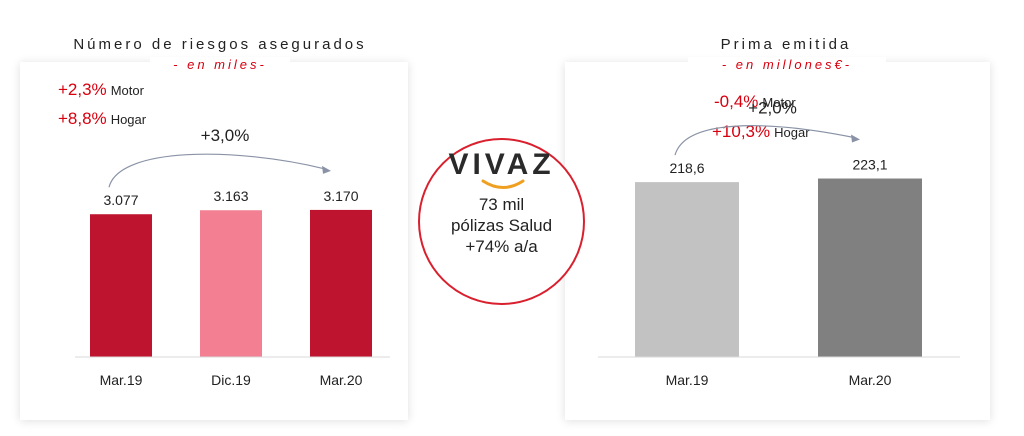  What do you see at coordinates (120, 200) in the screenshot?
I see `value-label: 3.077` at bounding box center [120, 200].